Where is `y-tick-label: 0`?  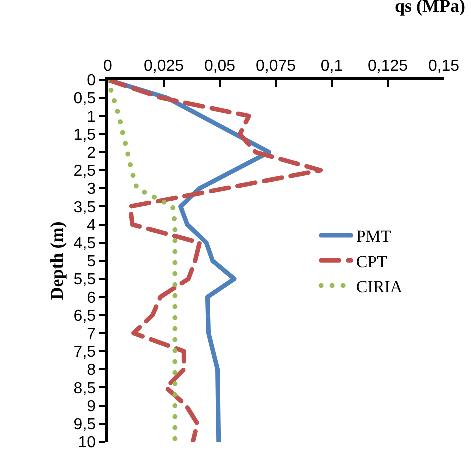 y-tick-label: 0 is located at coordinates (91, 81).